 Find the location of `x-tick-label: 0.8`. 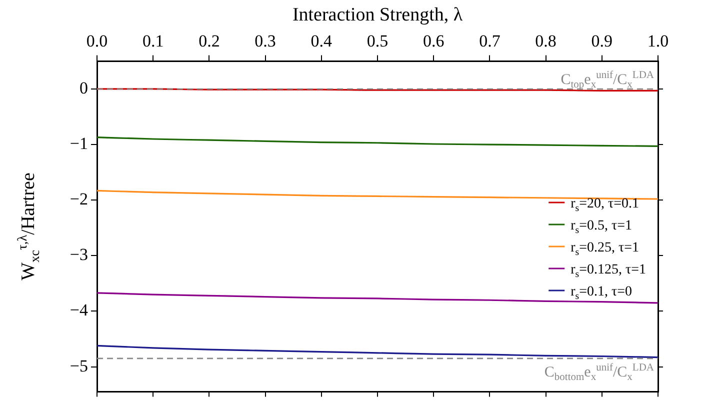

x-tick-label: 0.8 is located at coordinates (545, 40).